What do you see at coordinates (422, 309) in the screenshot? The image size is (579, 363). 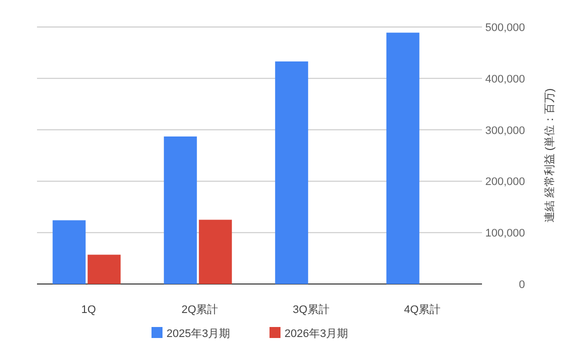 I see `x-tick-label: 4Q累計` at bounding box center [422, 309].